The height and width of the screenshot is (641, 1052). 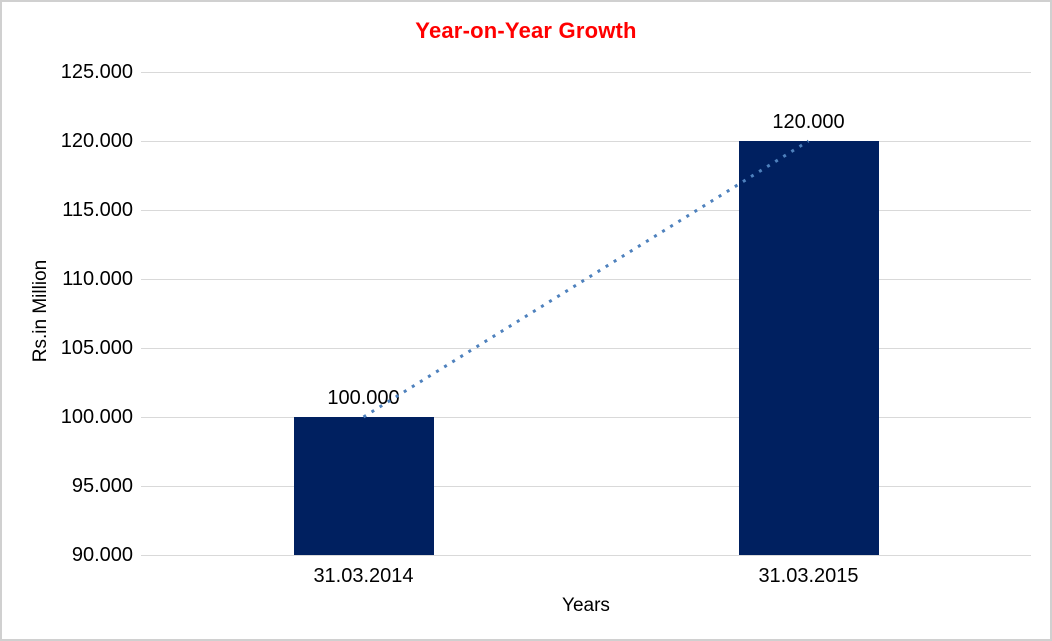 I want to click on y-tick-label: 100.000, so click(x=96, y=417).